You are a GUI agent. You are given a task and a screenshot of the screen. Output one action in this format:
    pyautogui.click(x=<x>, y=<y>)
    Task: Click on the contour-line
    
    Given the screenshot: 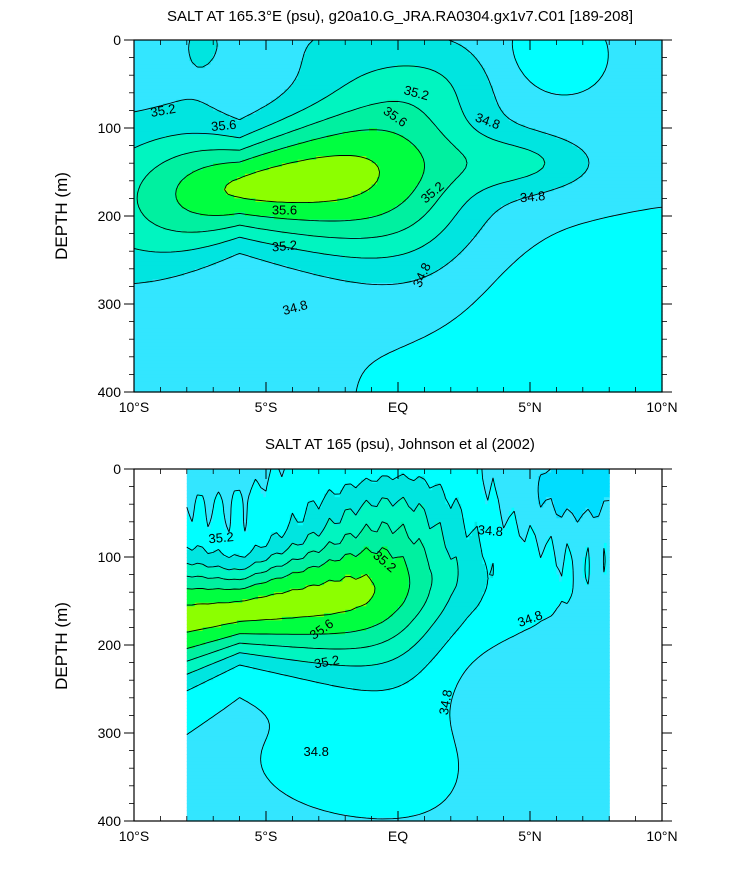 What is the action you would take?
    pyautogui.click(x=309, y=591)
    